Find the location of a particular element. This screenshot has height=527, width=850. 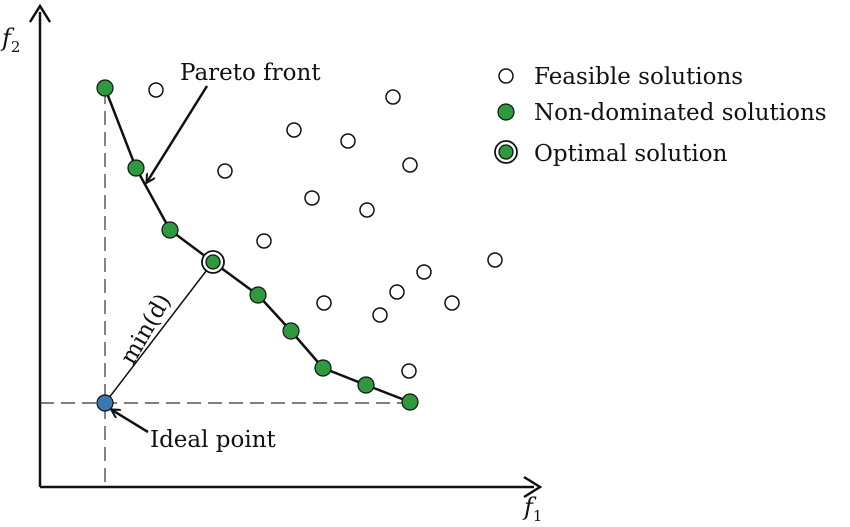

ideal-point-label: Ideal point is located at coordinates (213, 440).